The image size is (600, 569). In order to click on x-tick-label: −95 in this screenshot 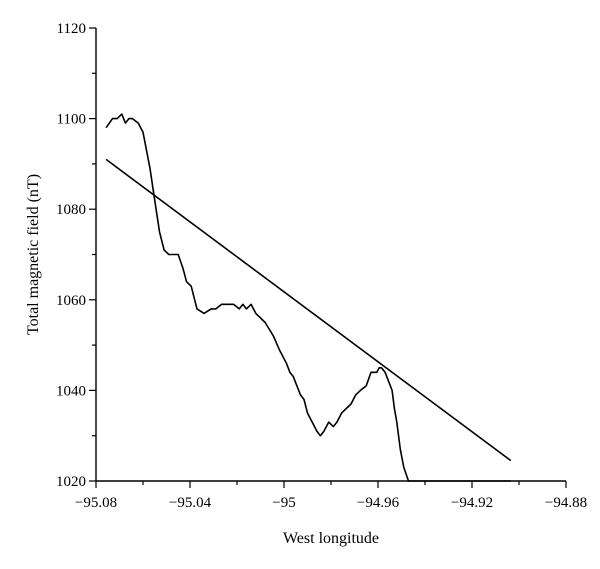, I will do `click(283, 503)`.